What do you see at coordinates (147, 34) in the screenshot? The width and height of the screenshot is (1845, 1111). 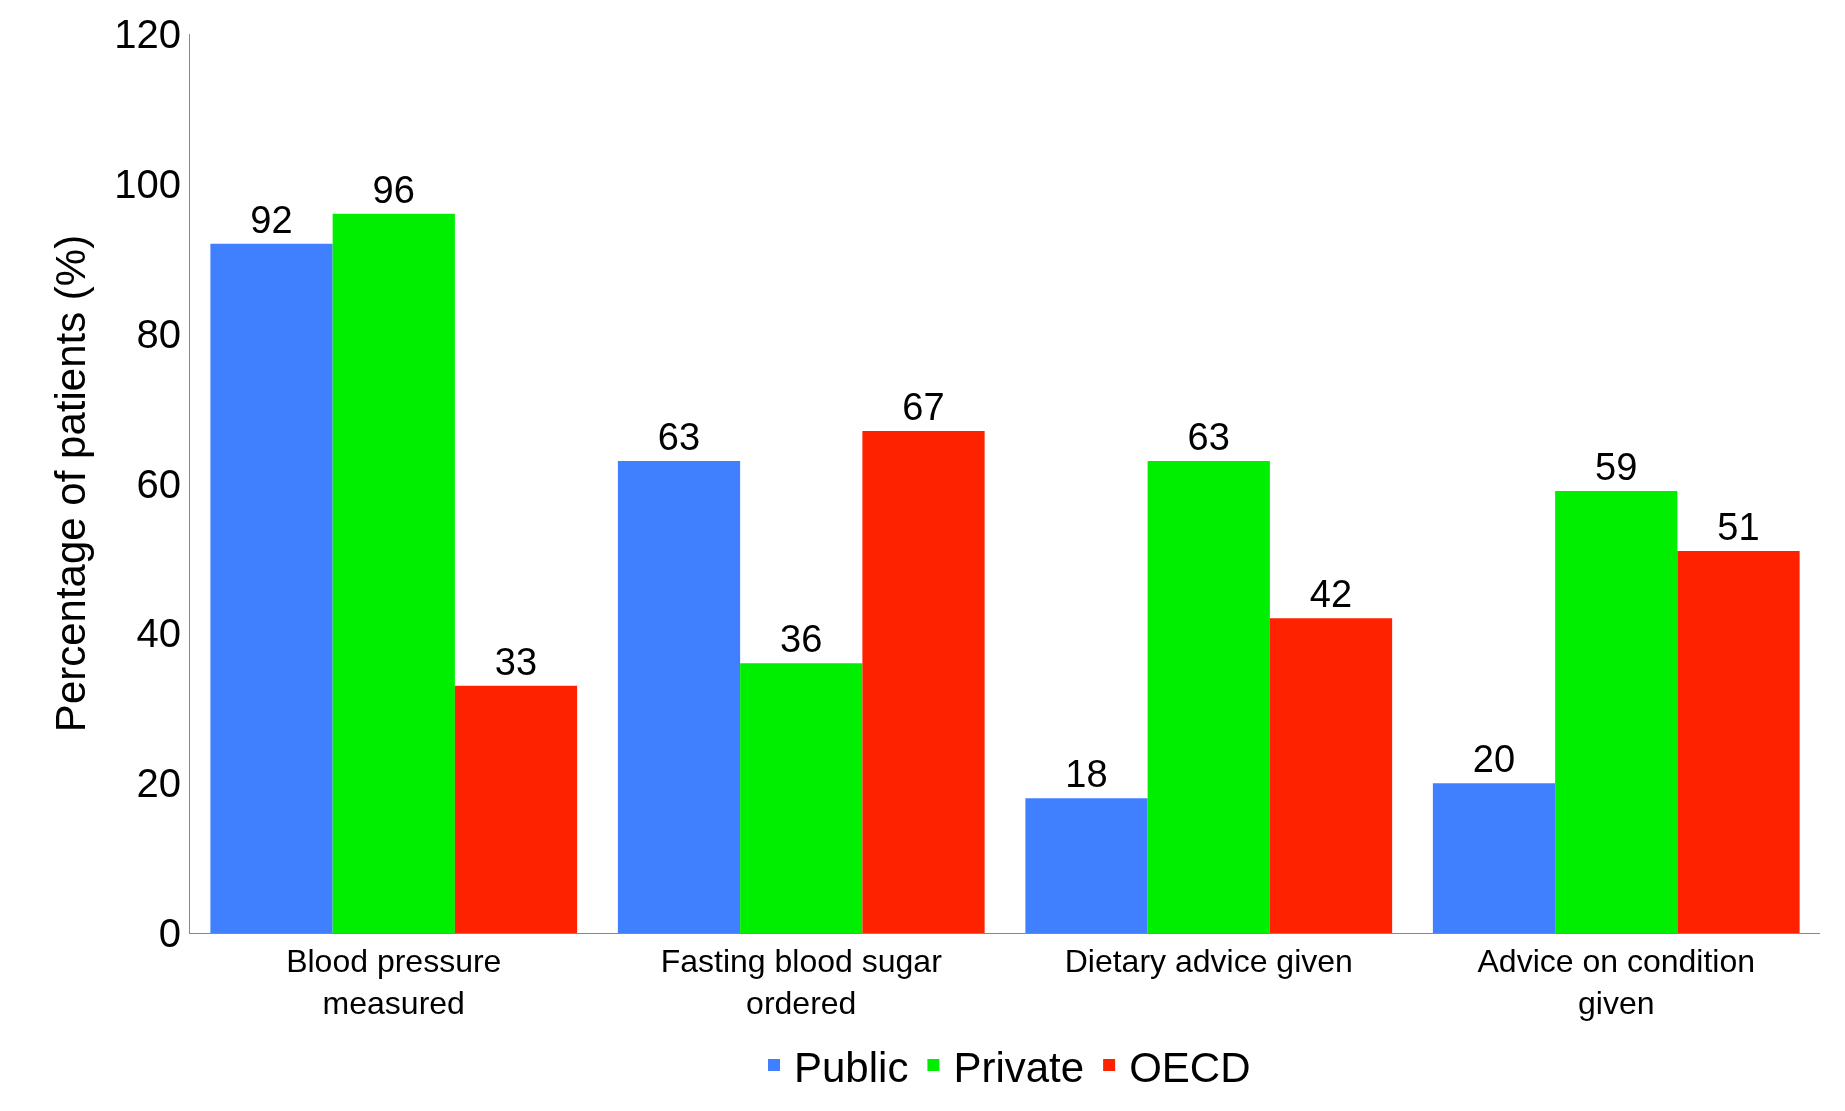 I see `y-tick-label: 120` at bounding box center [147, 34].